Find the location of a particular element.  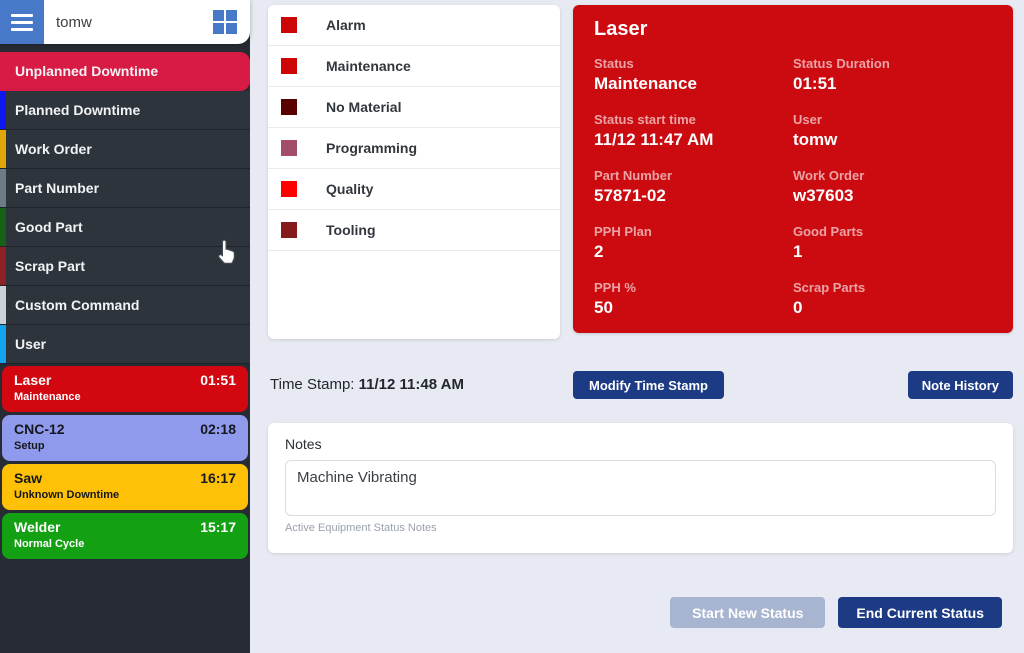

sidebar-item-label: Planned Downtime is located at coordinates (78, 110).